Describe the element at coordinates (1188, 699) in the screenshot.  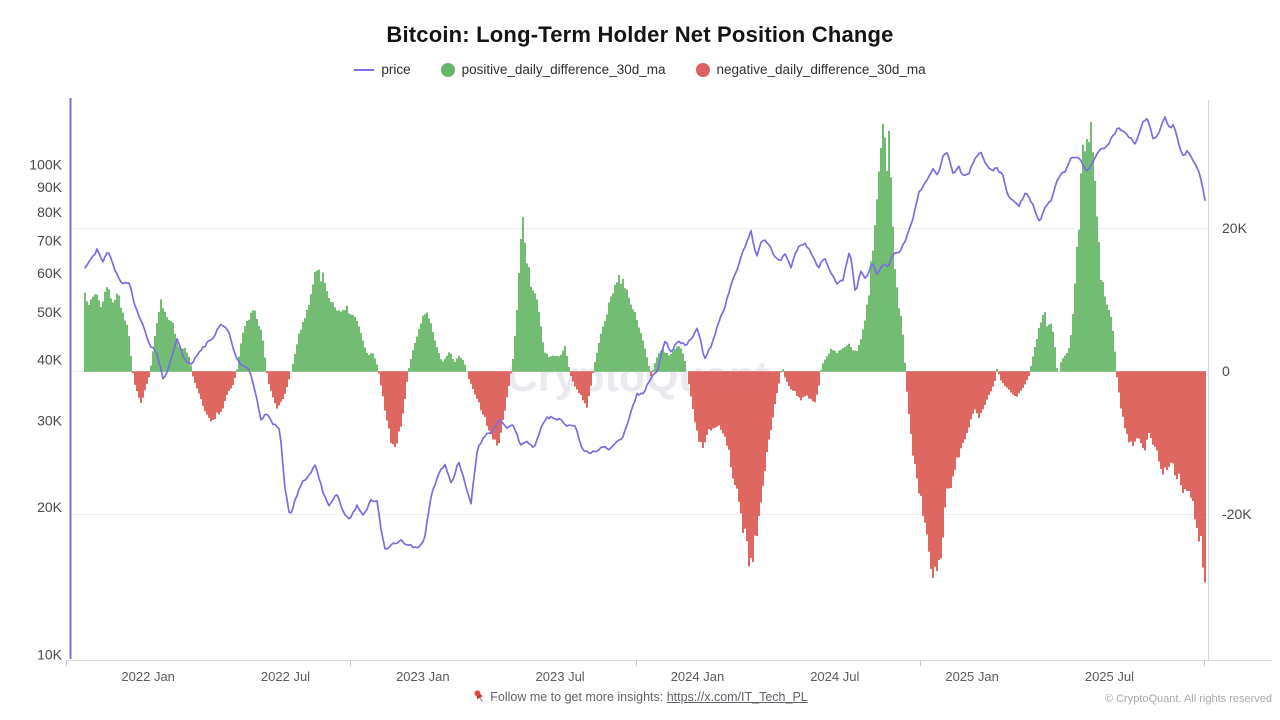
I see `copyright-notice: © CryptoQuant. All rights reserved` at that location.